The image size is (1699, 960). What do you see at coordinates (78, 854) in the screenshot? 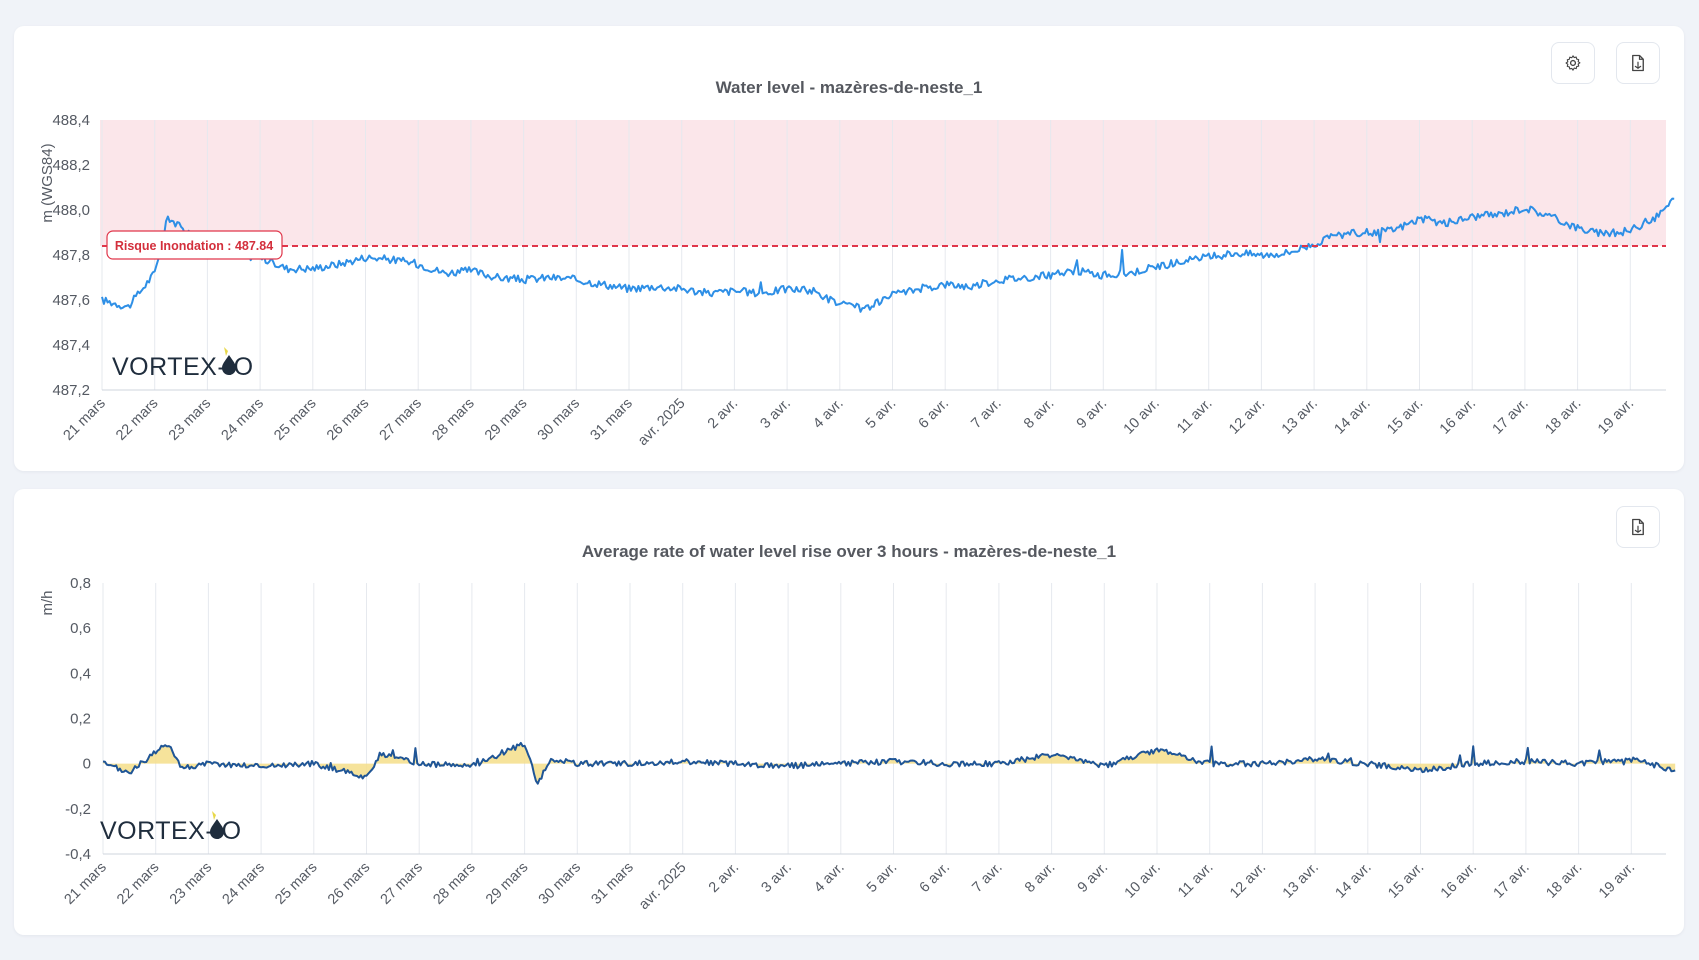
I see `y-tick-label: -0,4` at bounding box center [78, 854].